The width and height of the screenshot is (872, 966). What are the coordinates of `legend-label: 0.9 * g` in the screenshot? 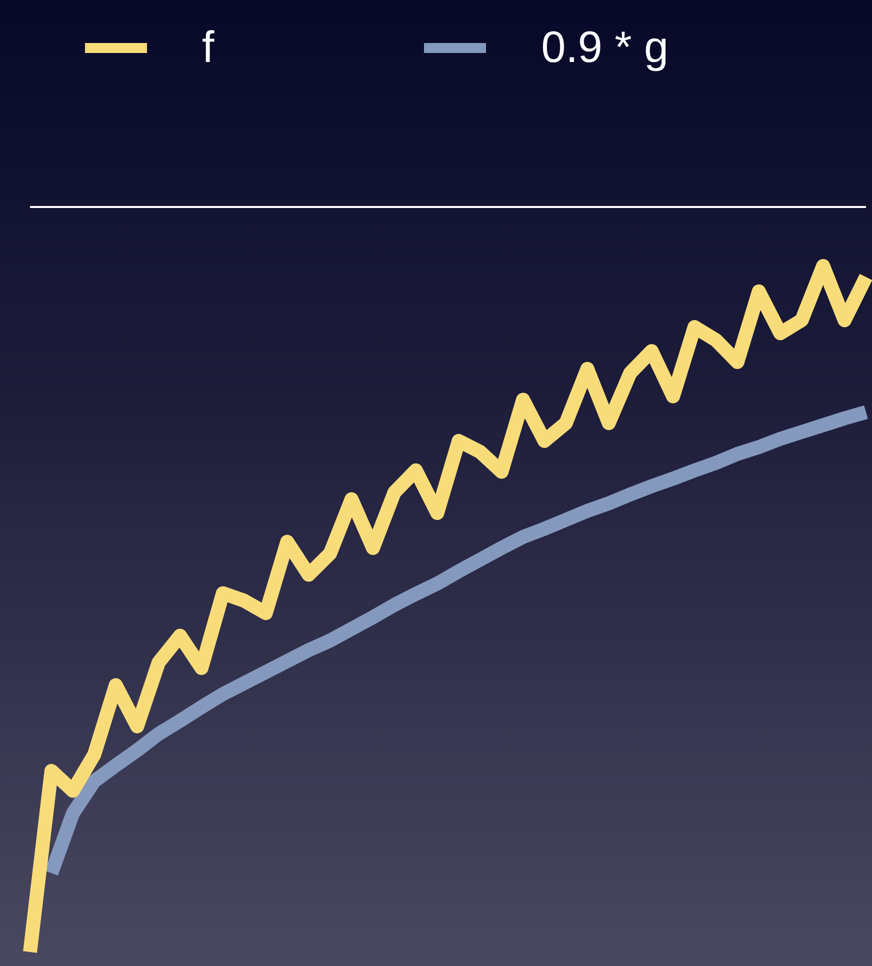 It's located at (604, 48).